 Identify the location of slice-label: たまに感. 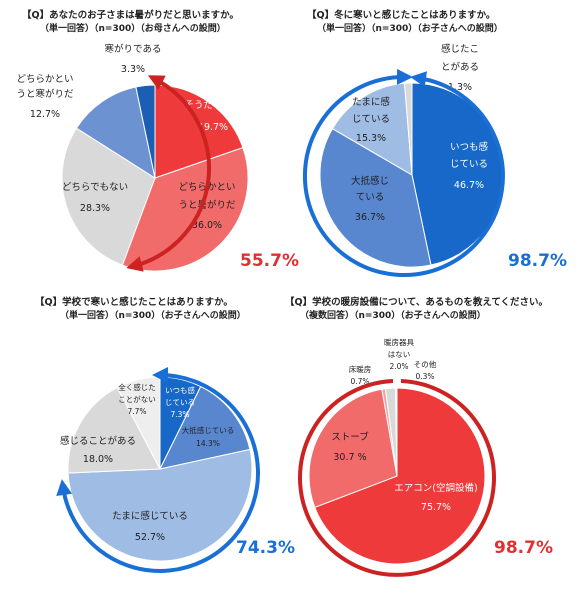
(371, 102).